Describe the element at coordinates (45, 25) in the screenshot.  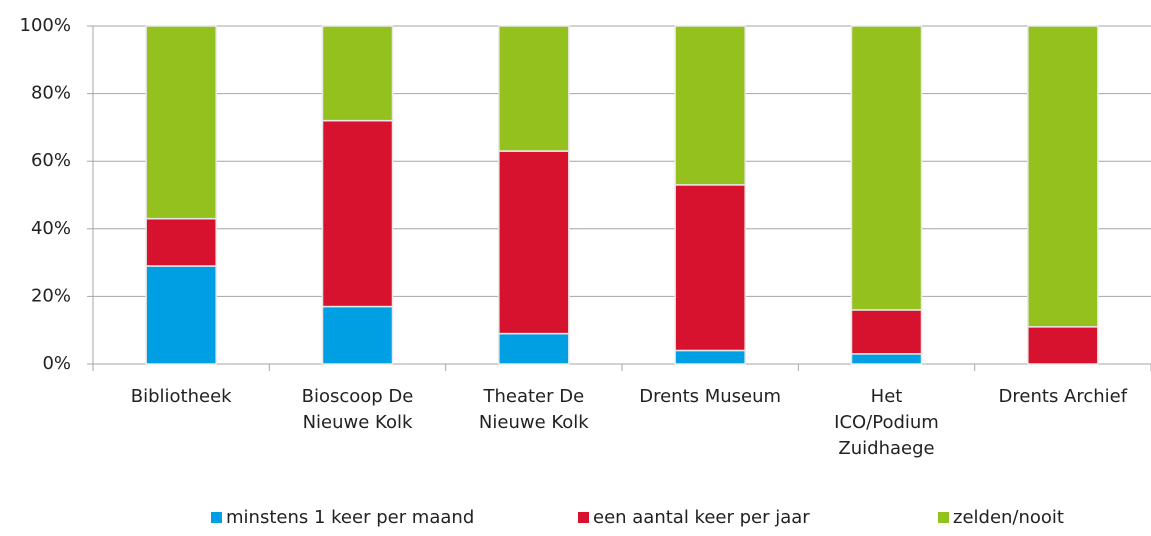
I see `y-tick-label: 100%` at that location.